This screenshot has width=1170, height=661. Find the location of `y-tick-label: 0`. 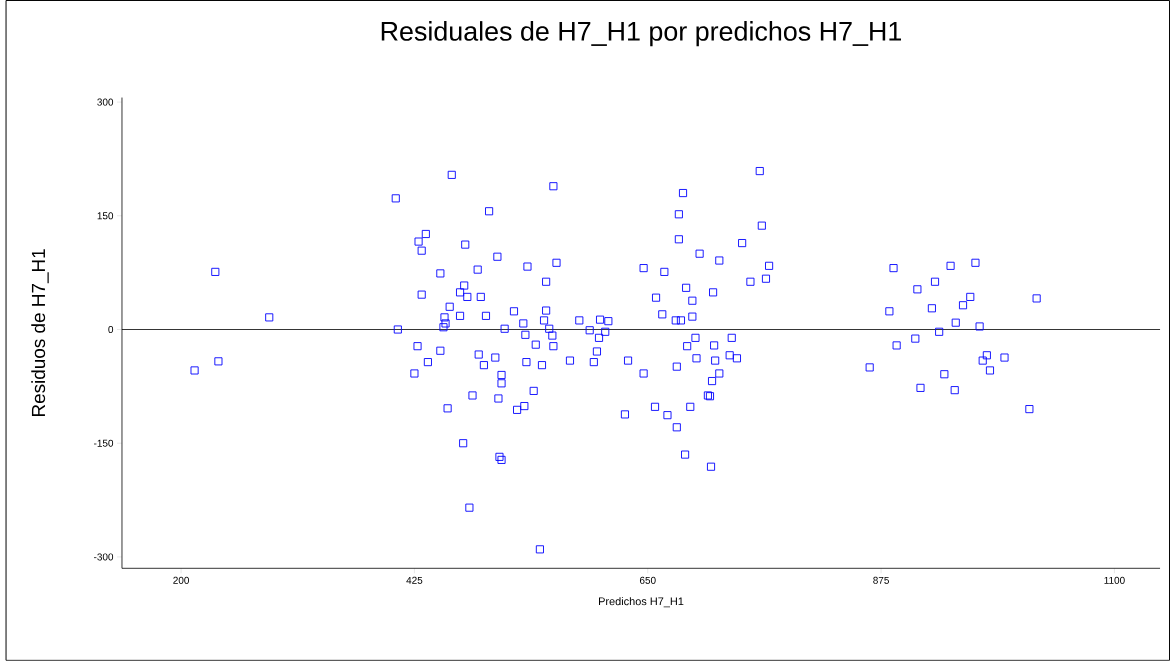

y-tick-label: 0 is located at coordinates (111, 330).